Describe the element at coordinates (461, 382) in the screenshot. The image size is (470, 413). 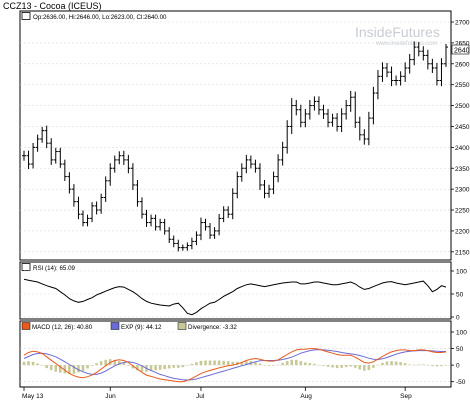
I see `macd-y-tick-label: -50` at that location.